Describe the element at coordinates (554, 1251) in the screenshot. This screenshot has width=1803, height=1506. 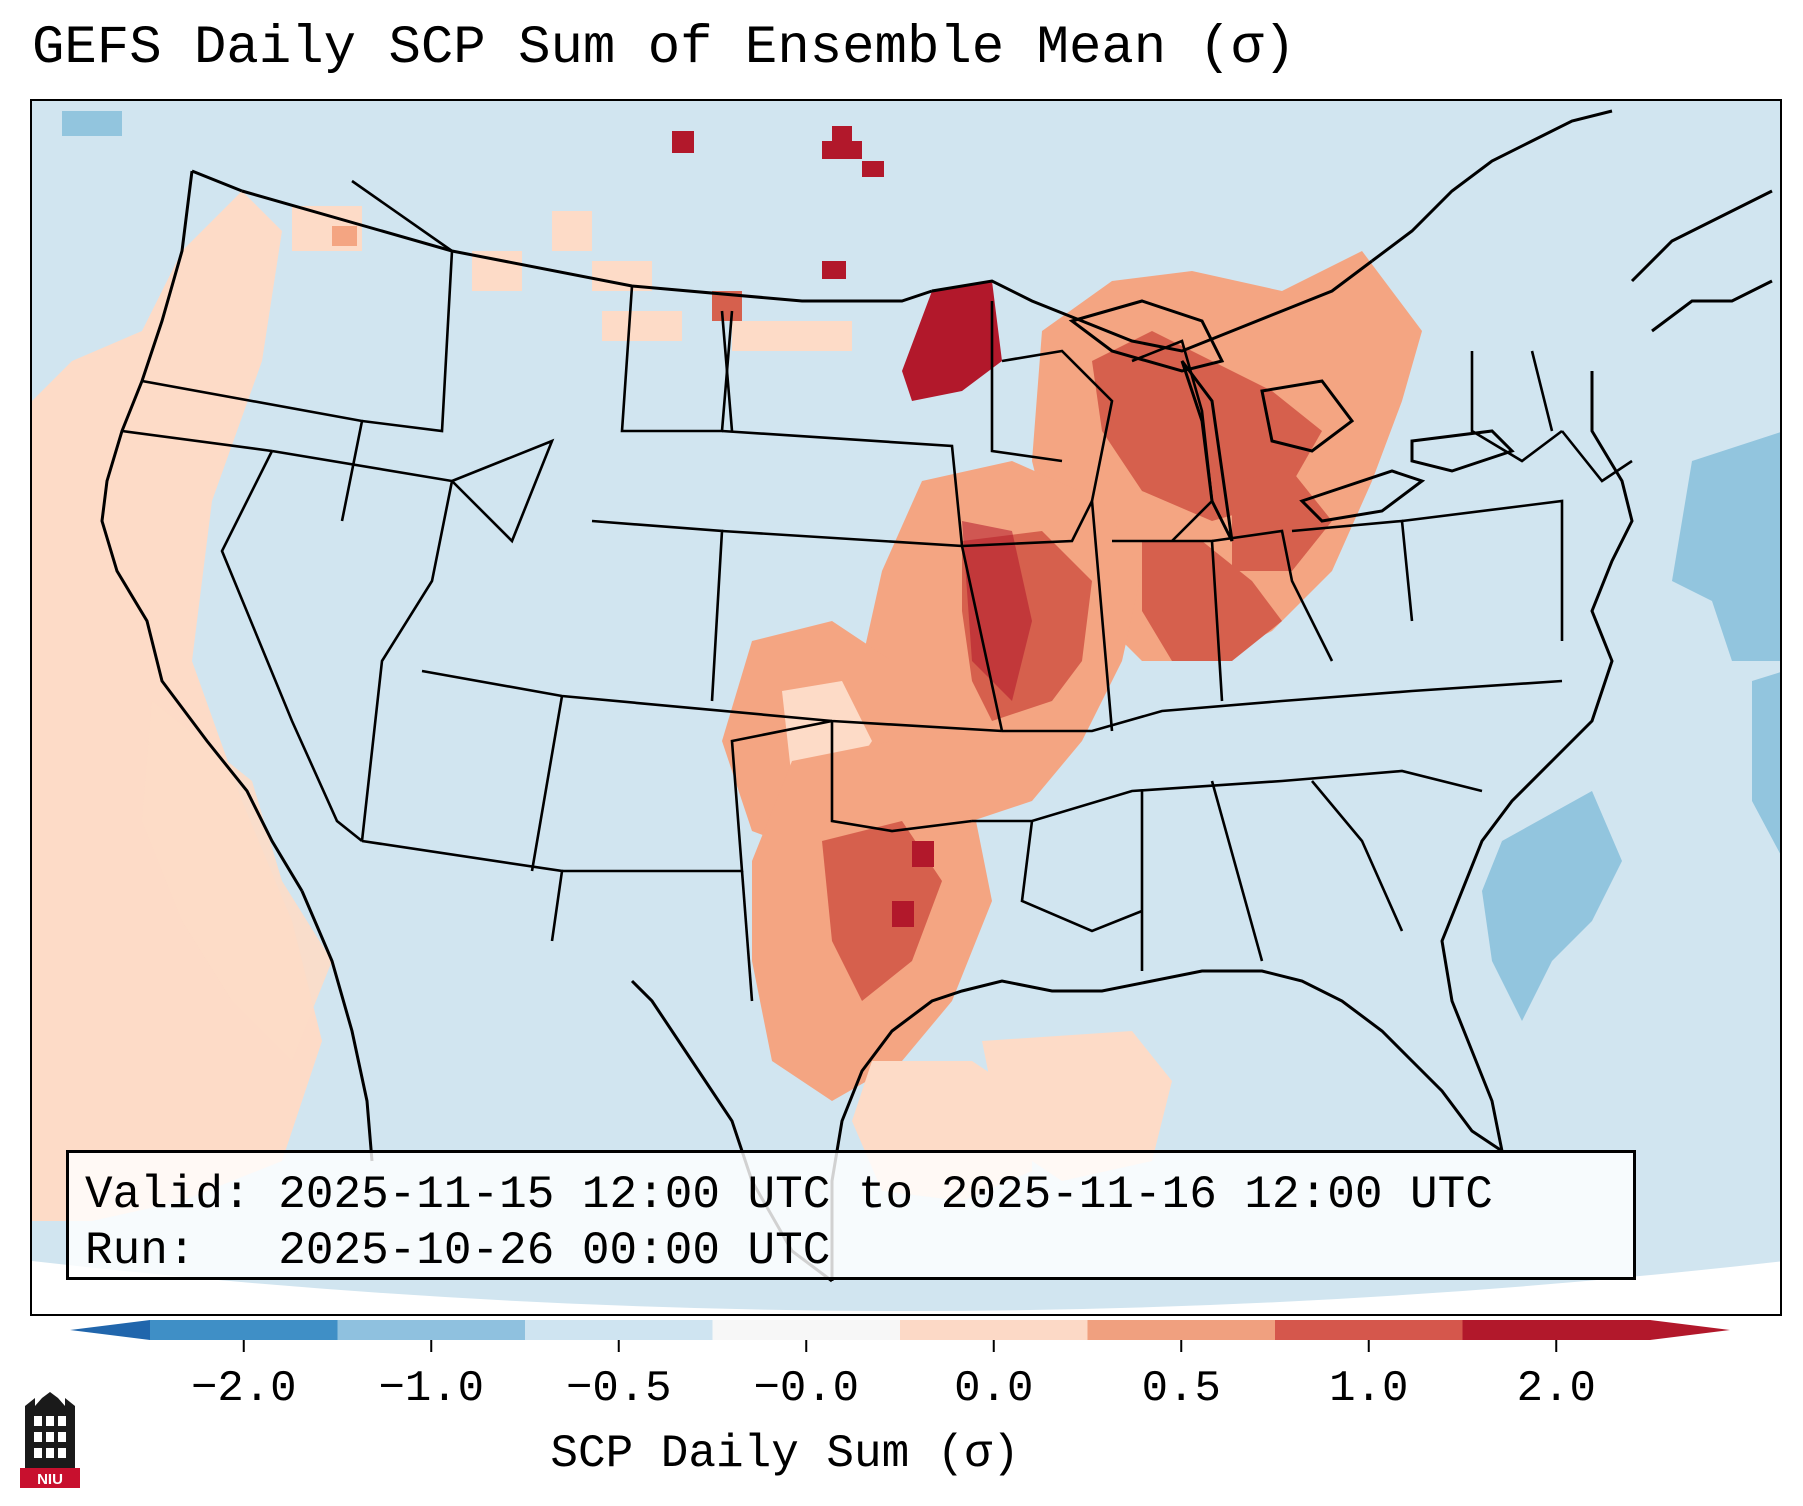
I see `run-value: 2025-10-26 00:00 UTC` at that location.